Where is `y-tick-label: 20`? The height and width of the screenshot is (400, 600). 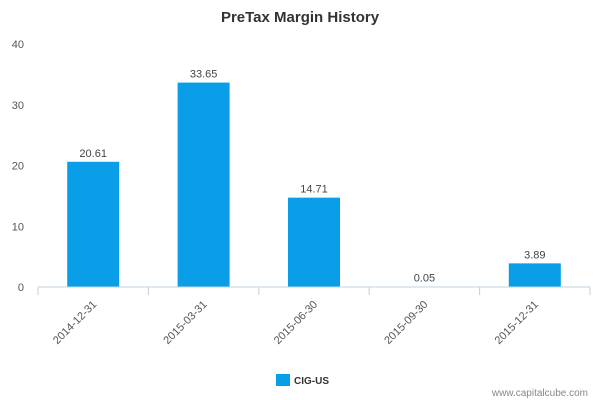 y-tick-label: 20 is located at coordinates (18, 167).